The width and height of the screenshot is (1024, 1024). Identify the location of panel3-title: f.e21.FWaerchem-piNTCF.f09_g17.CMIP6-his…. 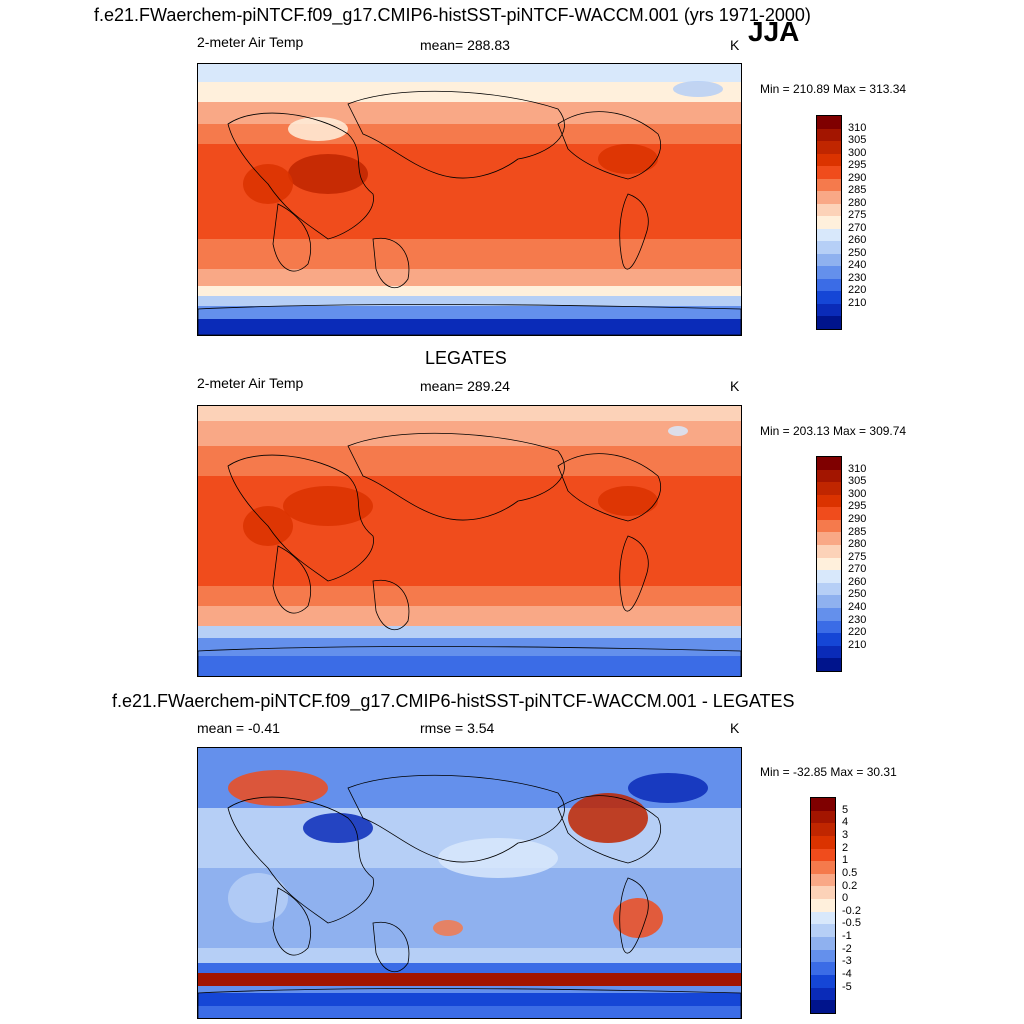
(453, 701).